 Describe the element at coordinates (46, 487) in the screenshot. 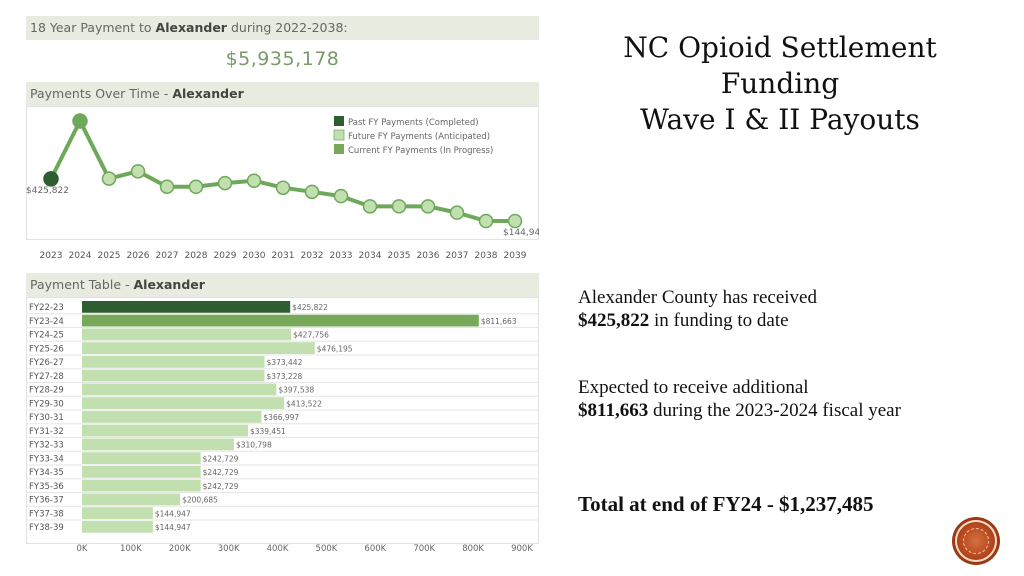

I see `category-label-FY35-36: FY35-36` at that location.